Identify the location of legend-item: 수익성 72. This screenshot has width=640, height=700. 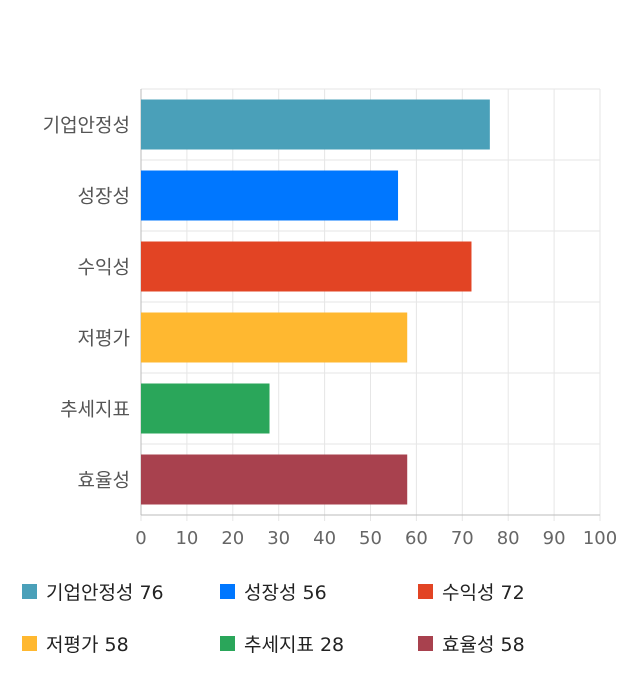
(471, 591).